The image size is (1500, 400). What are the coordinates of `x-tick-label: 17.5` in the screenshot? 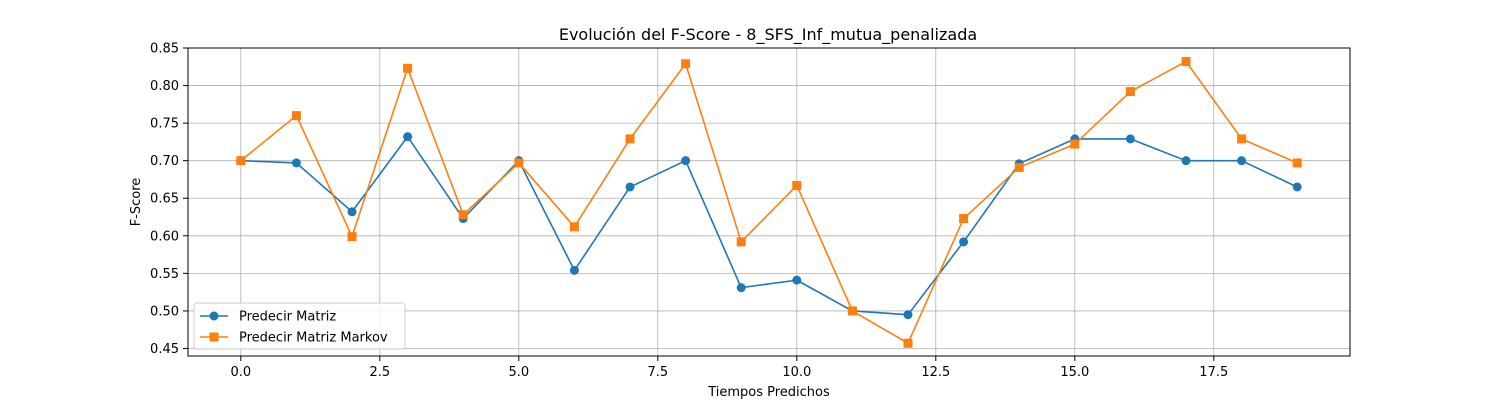 It's located at (1213, 372).